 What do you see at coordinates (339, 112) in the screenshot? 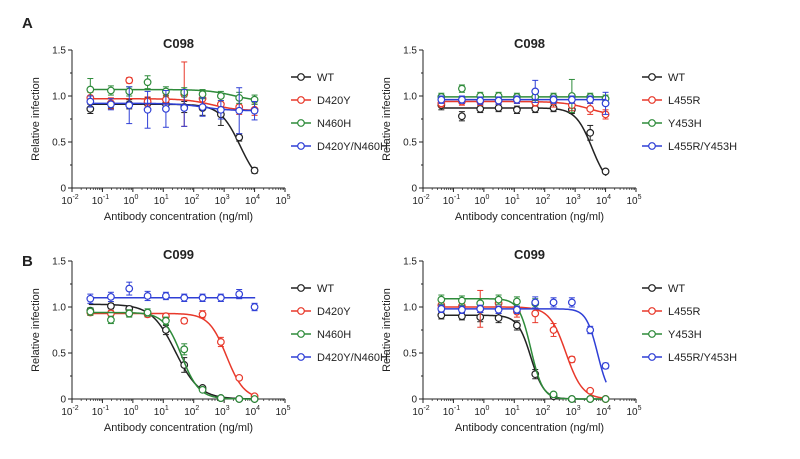
I see `legend: WT D420Y N460H D420Y/N460H` at bounding box center [339, 112].